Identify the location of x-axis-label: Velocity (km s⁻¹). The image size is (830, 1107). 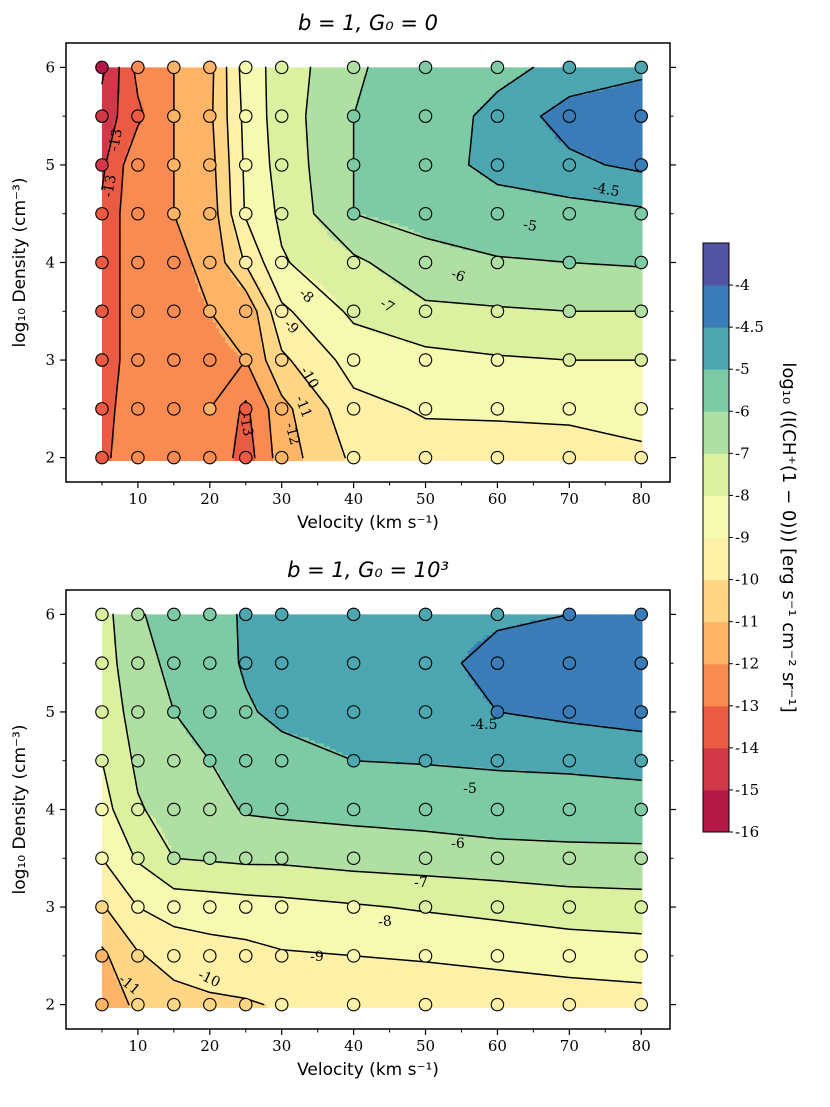
(368, 1070).